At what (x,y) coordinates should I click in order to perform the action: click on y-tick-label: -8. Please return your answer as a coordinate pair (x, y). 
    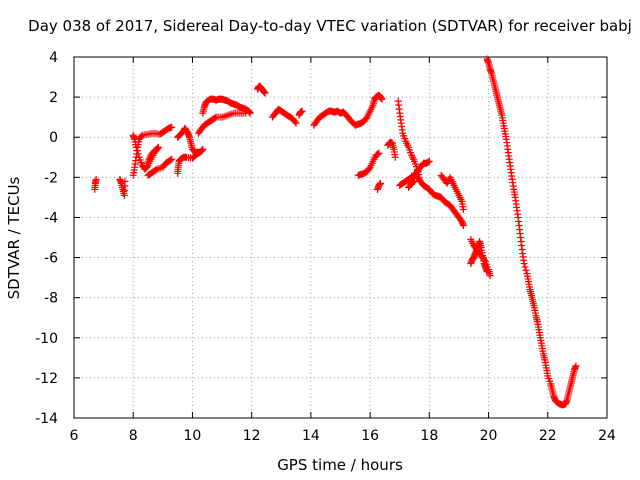
    Looking at the image, I should click on (51, 299).